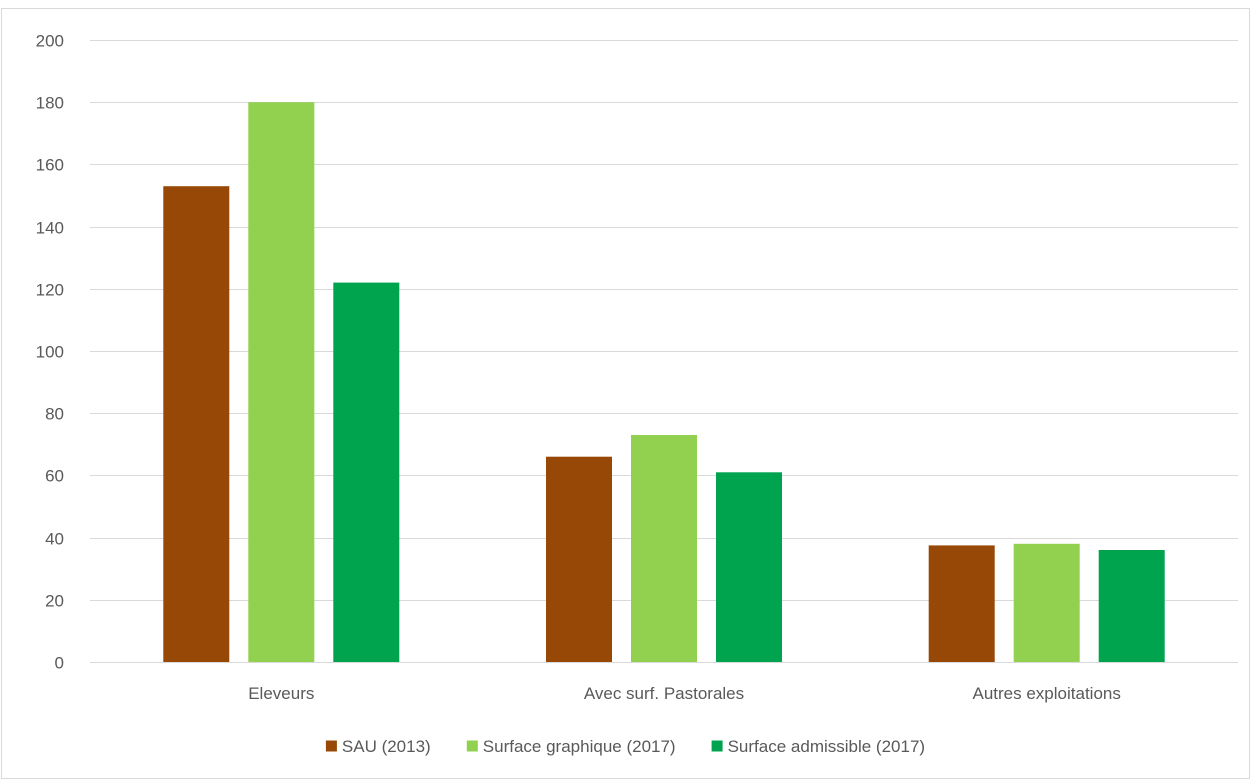 The width and height of the screenshot is (1253, 783). I want to click on y-tick-label: 120, so click(50, 290).